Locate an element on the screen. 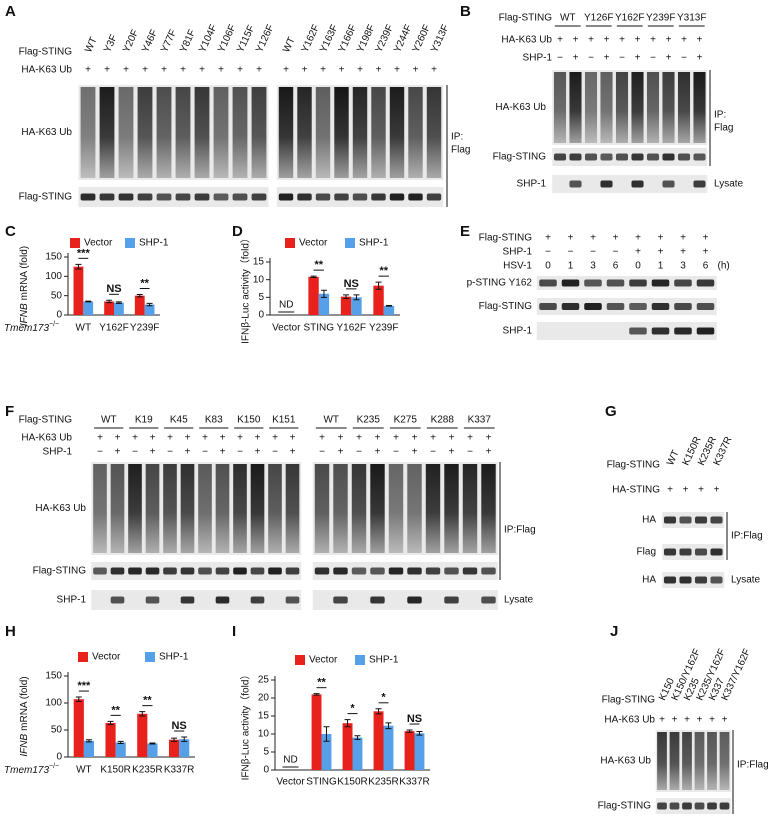 Image resolution: width=768 pixels, height=818 pixels. group-label: Y313F is located at coordinates (691, 18).